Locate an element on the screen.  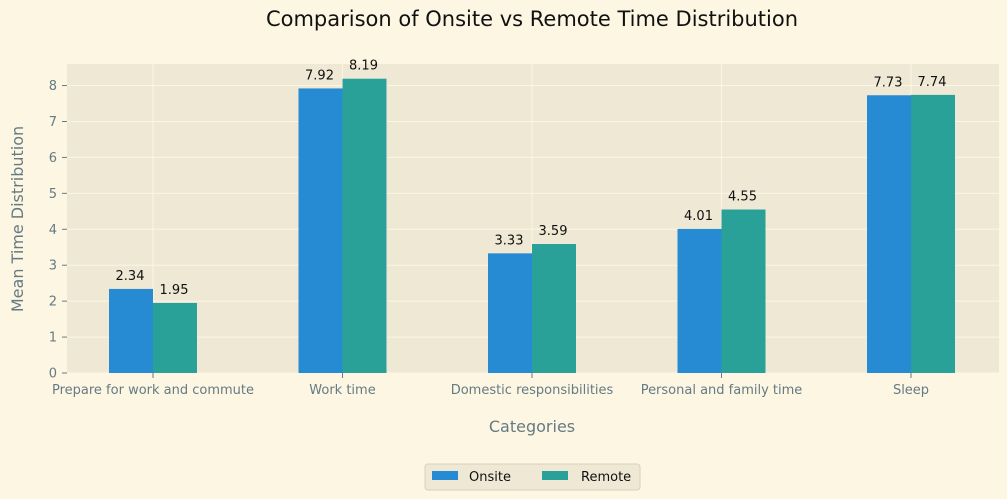
legend-box is located at coordinates (532, 477).